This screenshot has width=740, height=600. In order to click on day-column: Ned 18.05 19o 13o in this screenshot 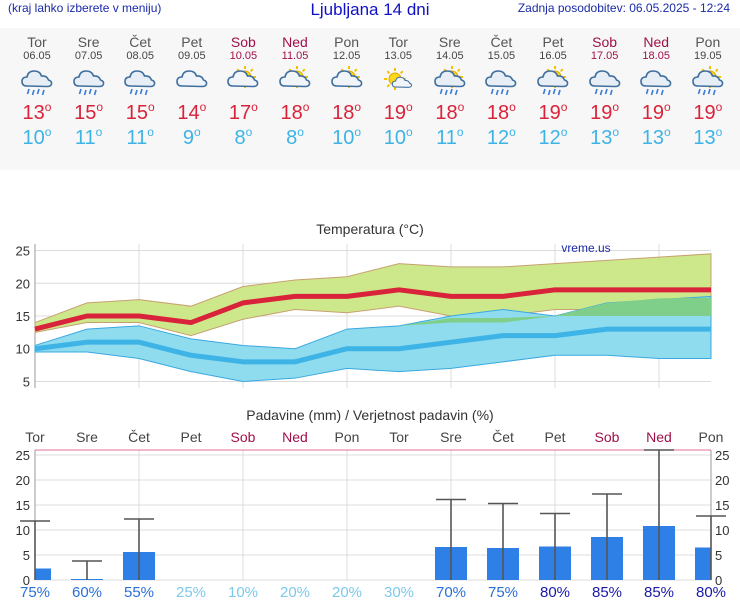, I will do `click(656, 89)`.